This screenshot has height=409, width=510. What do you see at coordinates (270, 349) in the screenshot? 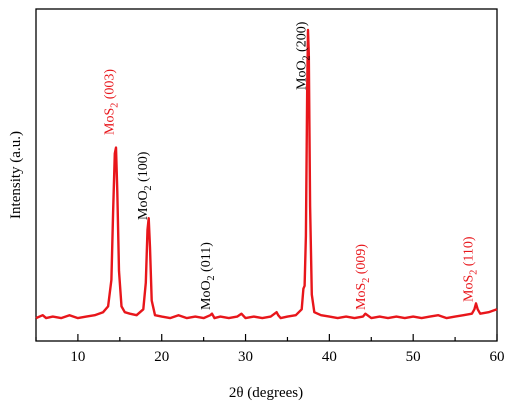
I see `x-axis-ticks: 10 20 30 40 50 60` at bounding box center [270, 349].